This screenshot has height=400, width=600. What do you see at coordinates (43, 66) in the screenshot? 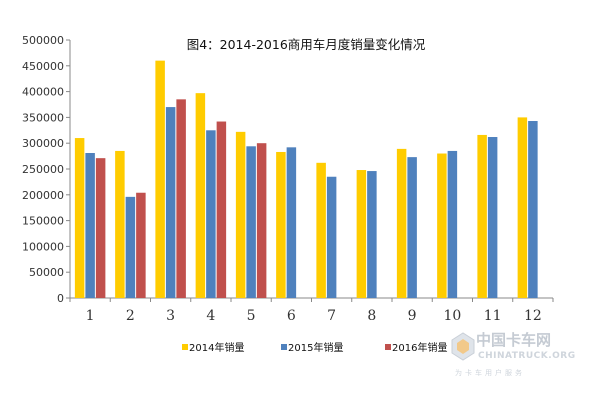
I see `y-tick-label: 450000` at bounding box center [43, 66].